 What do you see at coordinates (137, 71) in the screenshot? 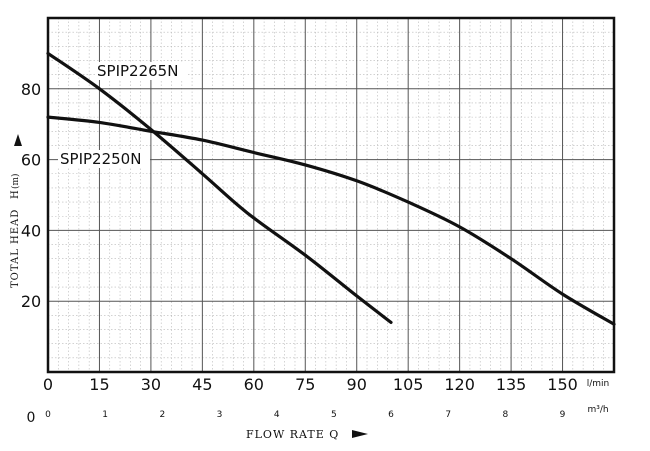
I see `series-label-spip2265n: SPIP2265N` at bounding box center [137, 71].